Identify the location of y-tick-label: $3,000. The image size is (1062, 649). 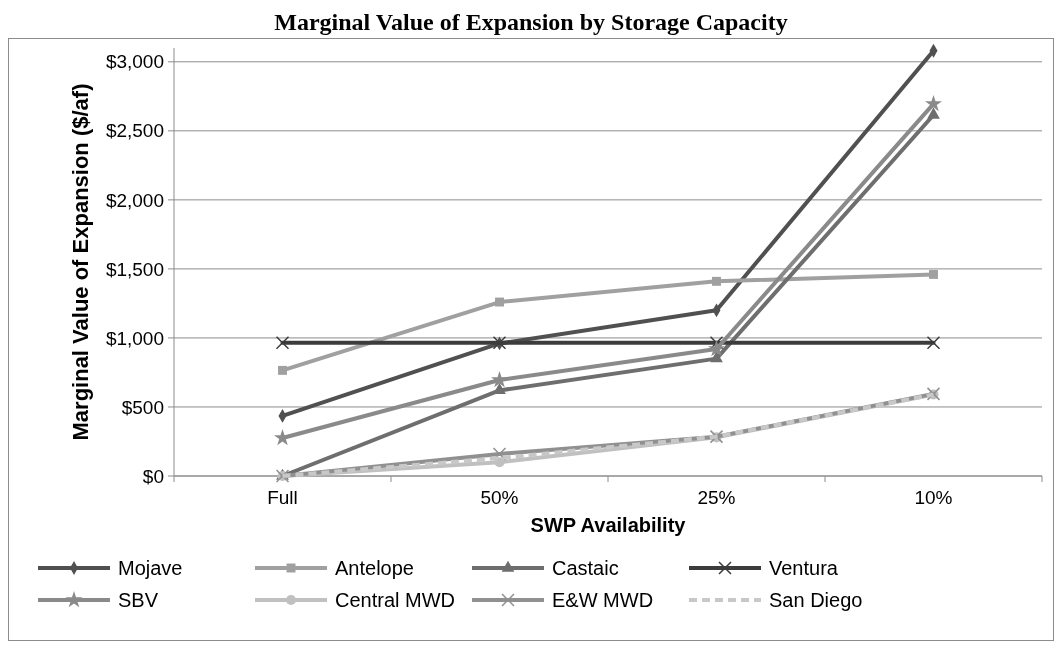
(134, 62).